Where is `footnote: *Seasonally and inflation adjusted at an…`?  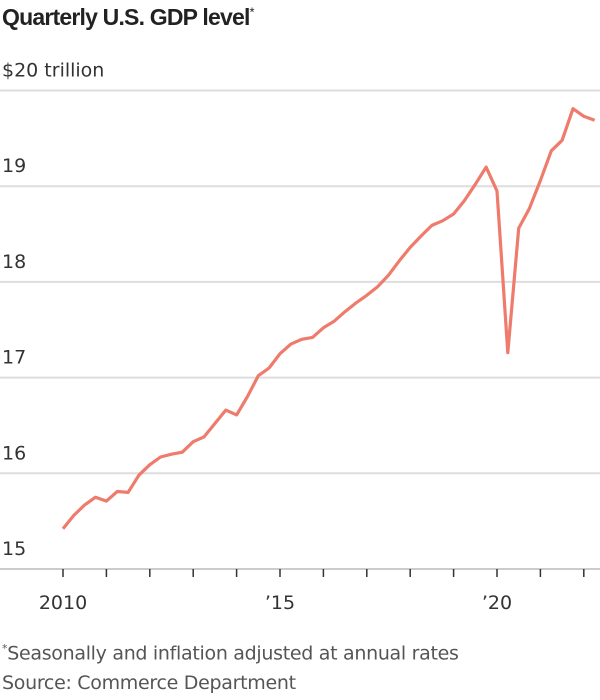
footnote: *Seasonally and inflation adjusted at an… is located at coordinates (230, 651).